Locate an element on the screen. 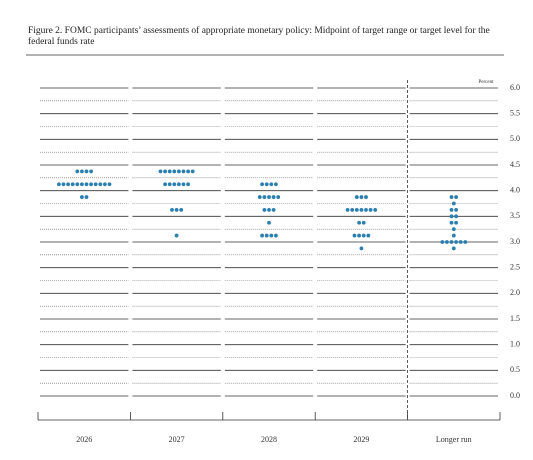 The height and width of the screenshot is (460, 533). y-tick-label: 2.5 is located at coordinates (515, 266).